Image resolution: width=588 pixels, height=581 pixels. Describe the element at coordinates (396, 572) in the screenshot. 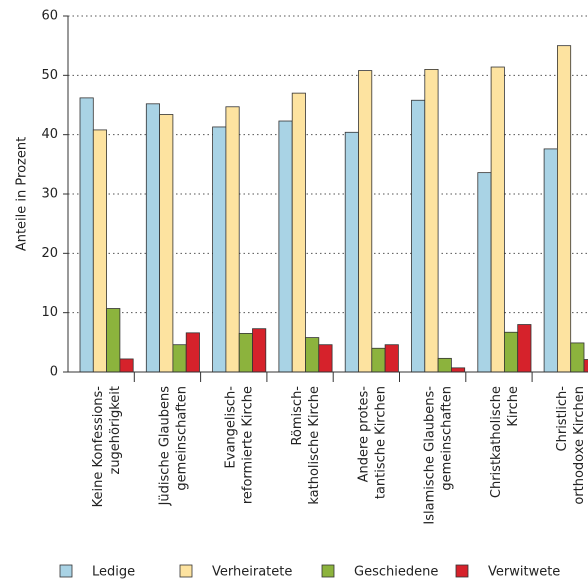

I see `legend-label: Geschiedene` at that location.